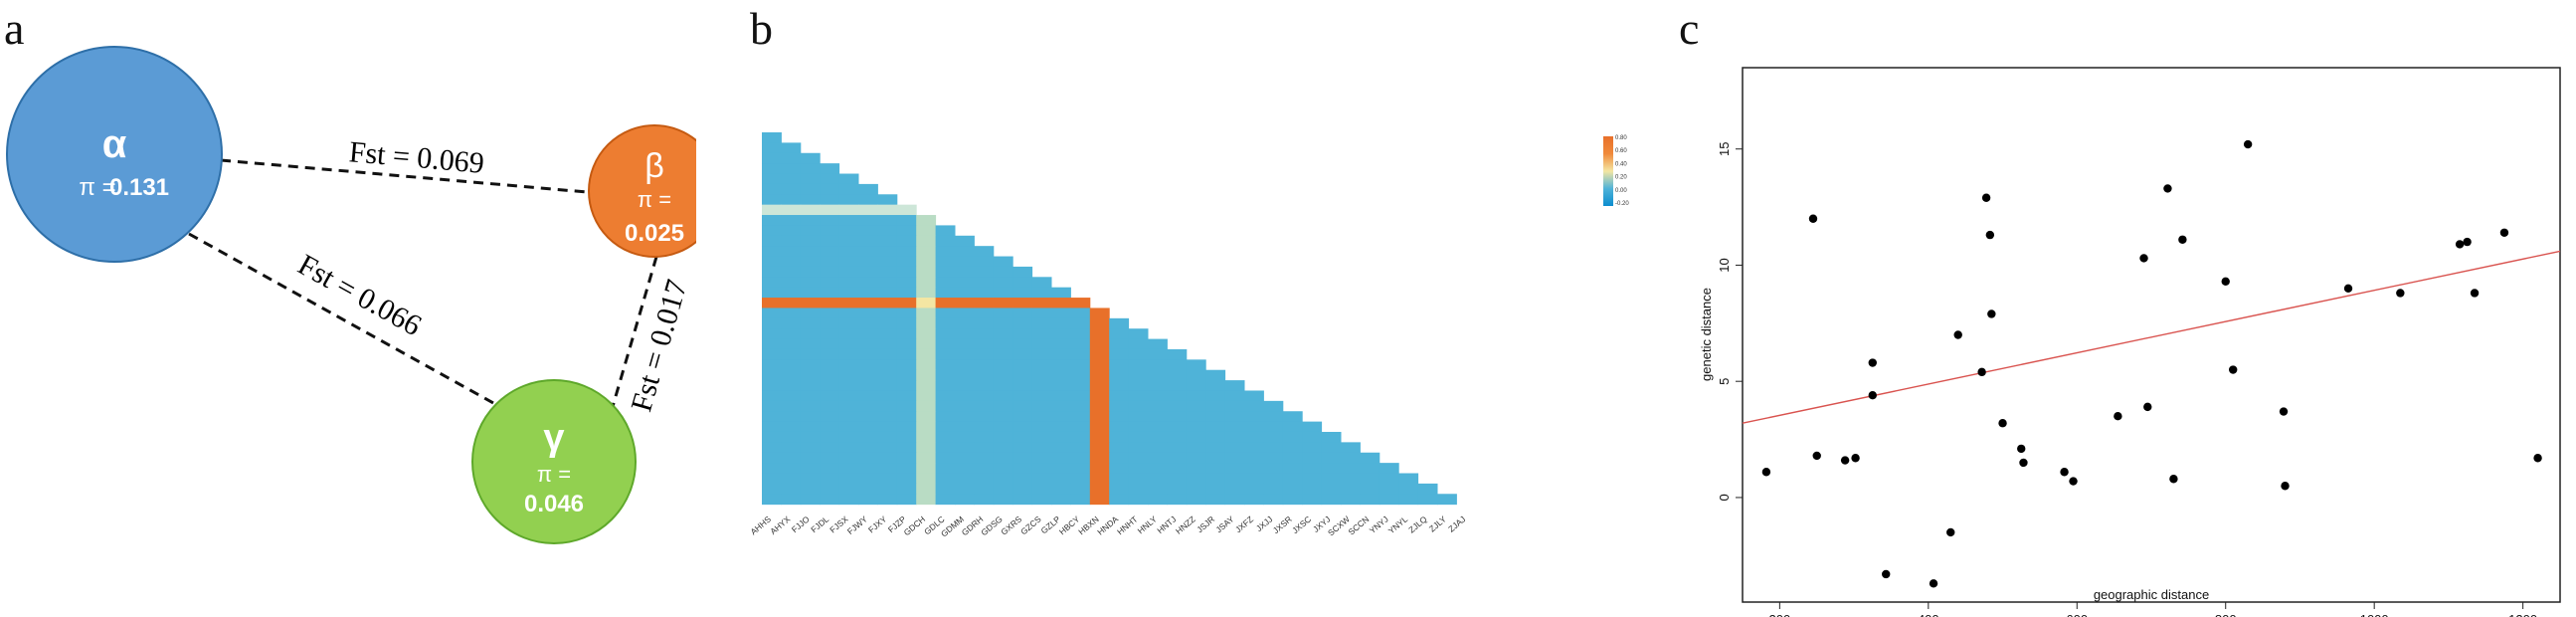 The image size is (2576, 617). What do you see at coordinates (1621, 178) in the screenshot?
I see `legend-tick-label: 0.20` at bounding box center [1621, 178].